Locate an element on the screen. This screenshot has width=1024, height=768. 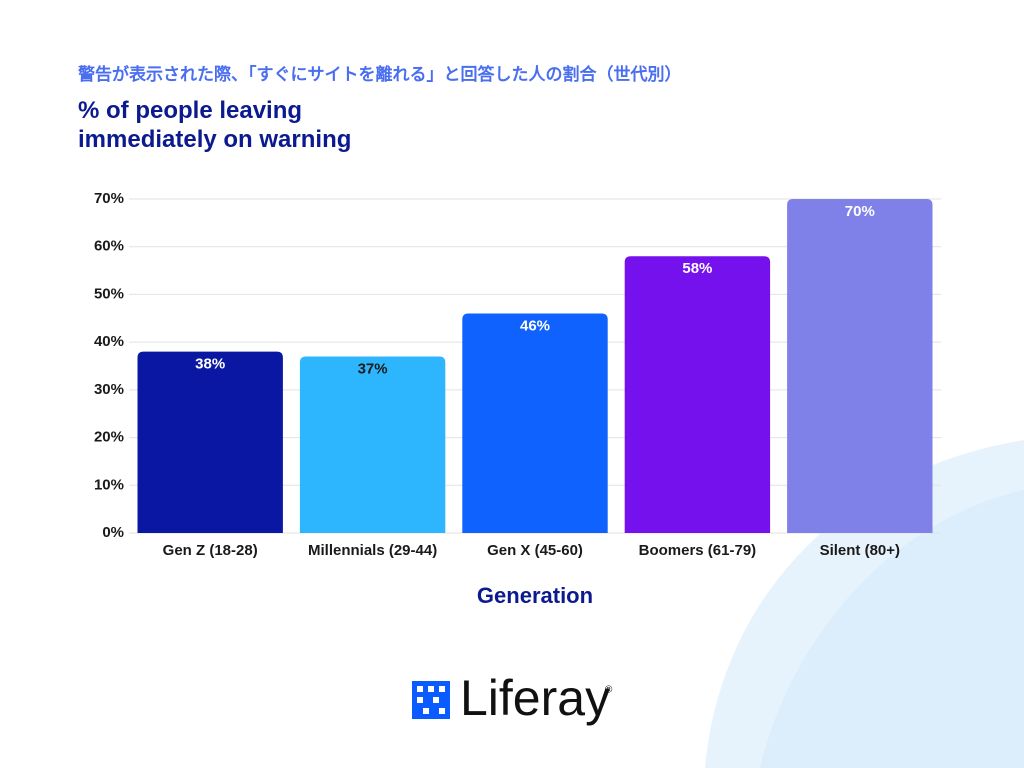
y-tick-label: 30% is located at coordinates (109, 389).